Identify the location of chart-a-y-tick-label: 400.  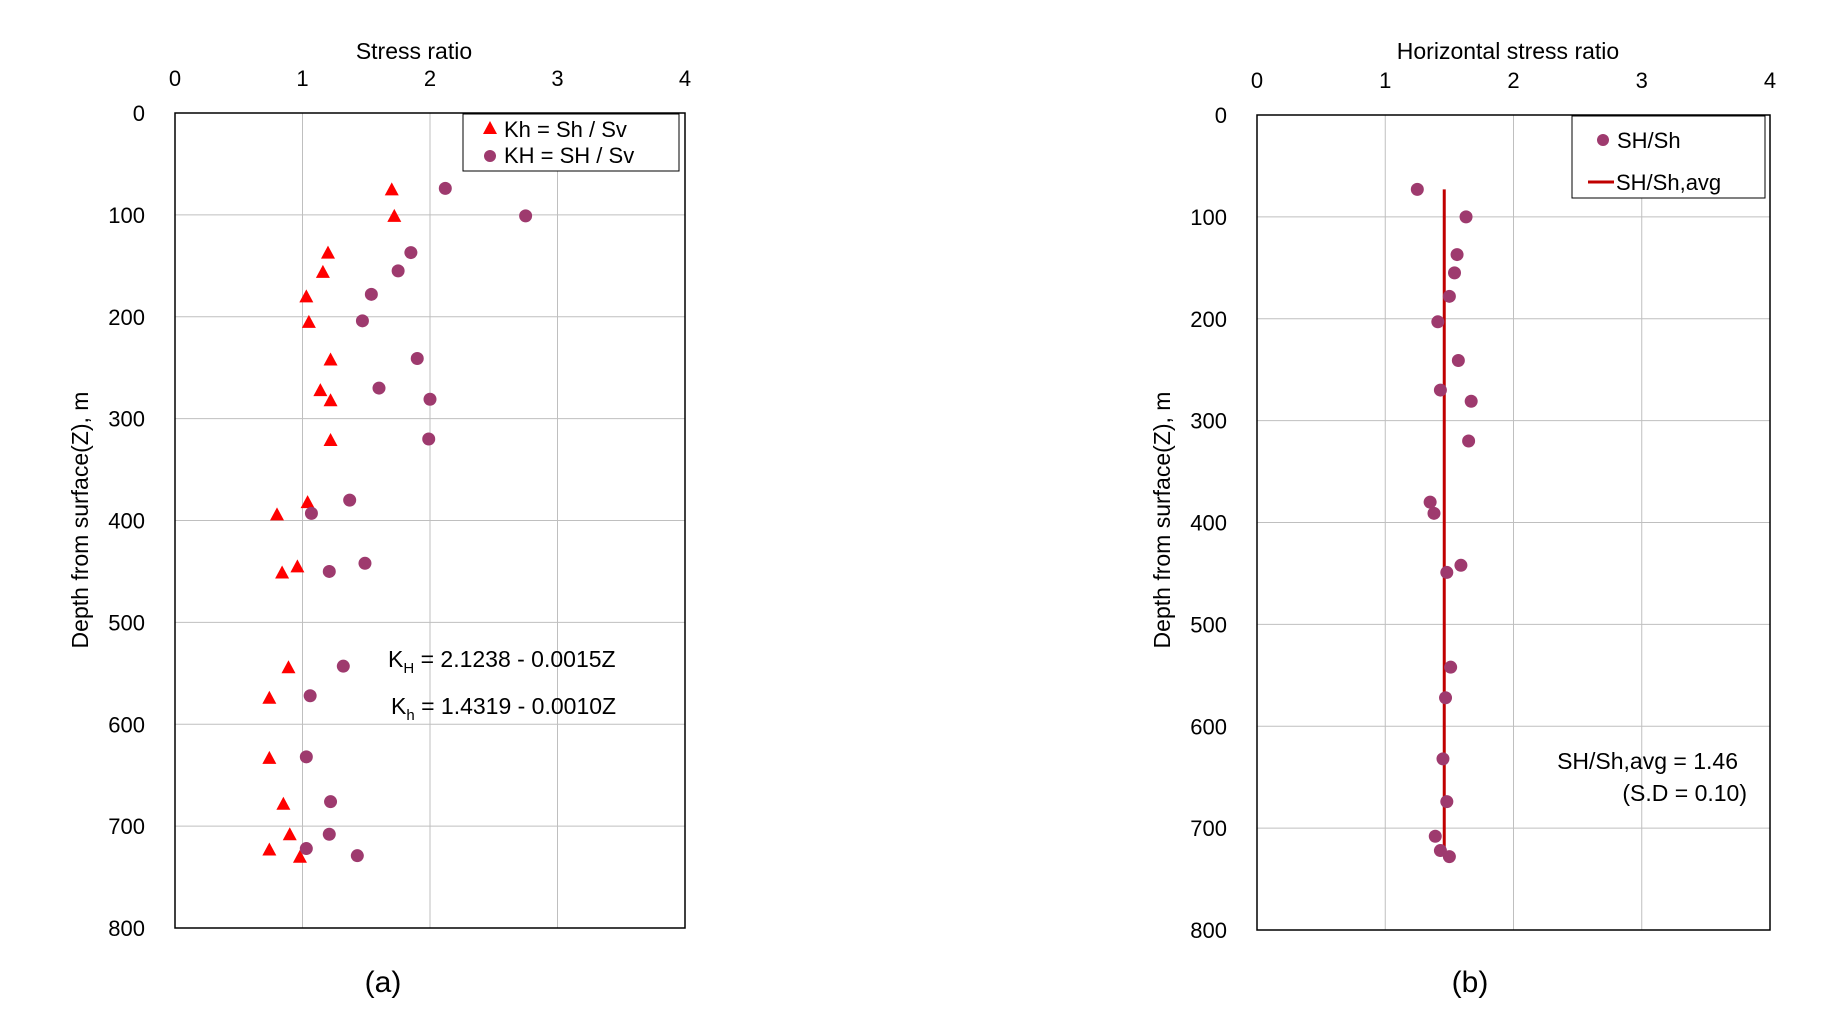
(126, 521).